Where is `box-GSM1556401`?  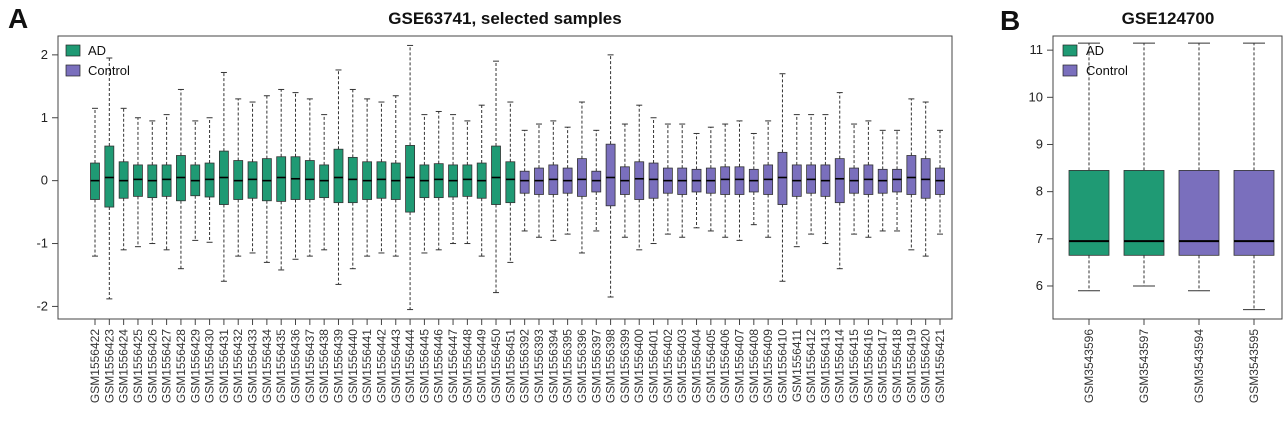
box-GSM1556401 is located at coordinates (653, 181).